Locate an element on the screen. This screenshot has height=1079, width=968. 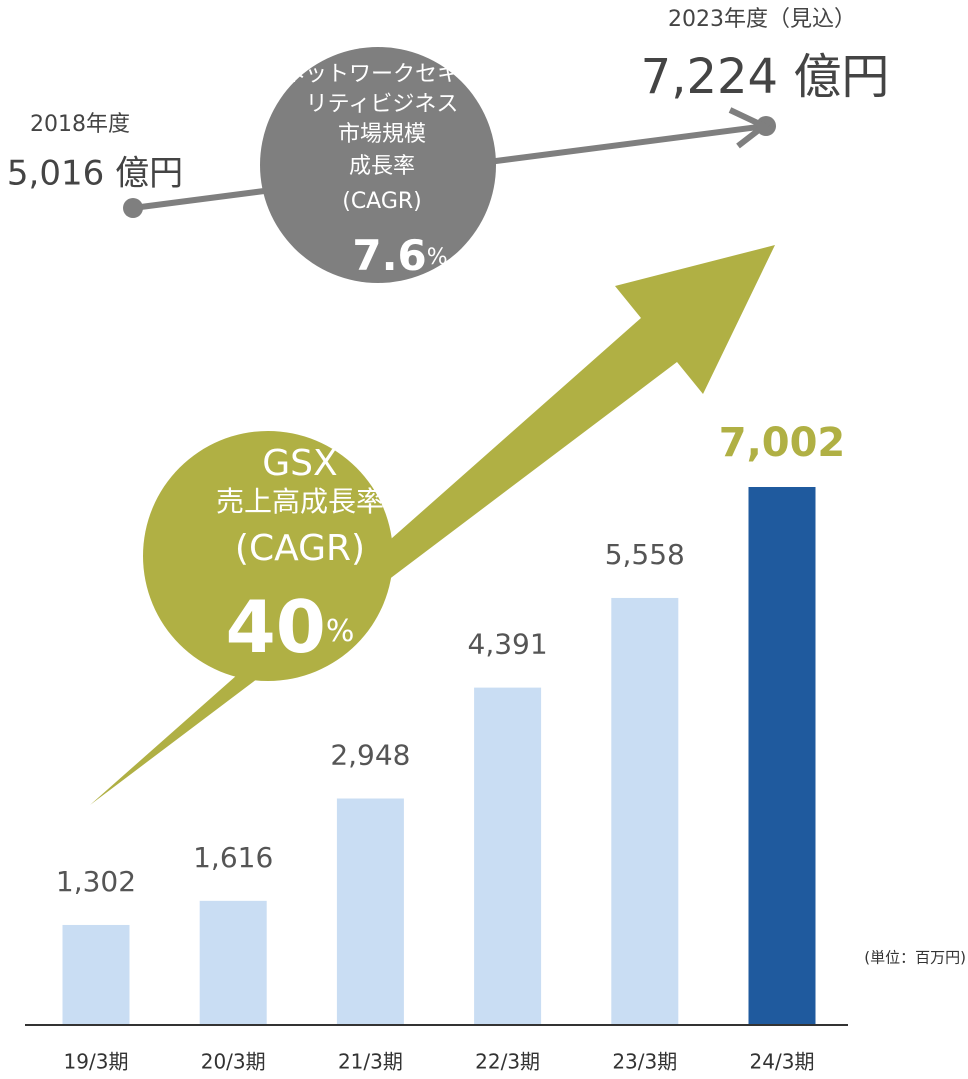
market-circle is located at coordinates (378, 165).